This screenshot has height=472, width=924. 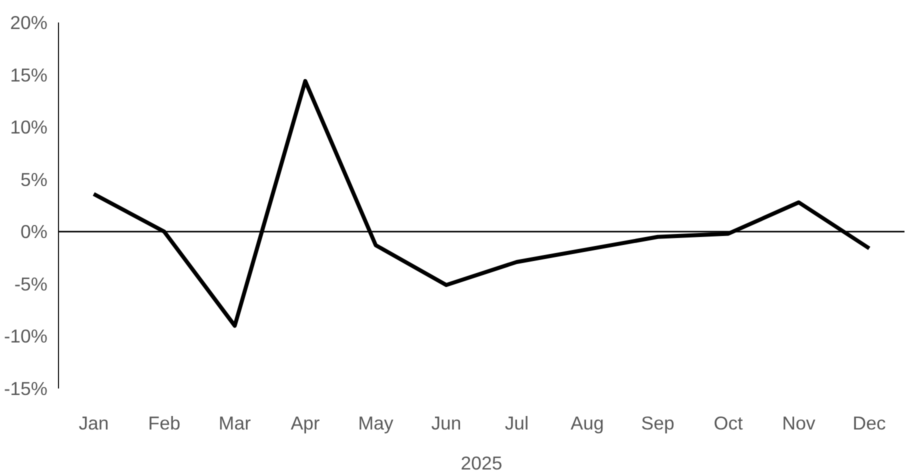 What do you see at coordinates (657, 423) in the screenshot?
I see `x-tick-label: Sep` at bounding box center [657, 423].